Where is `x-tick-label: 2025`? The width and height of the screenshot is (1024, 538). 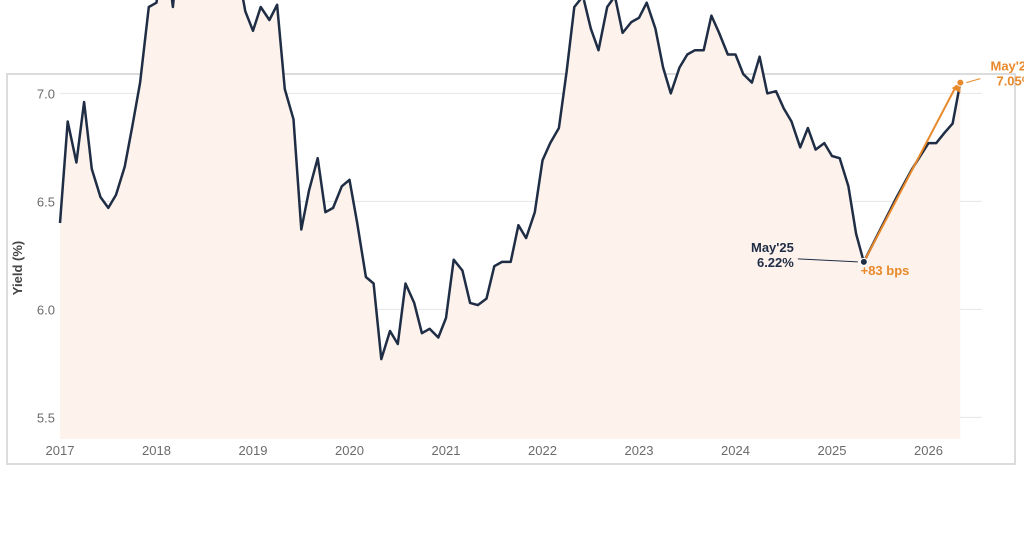 x-tick-label: 2025 is located at coordinates (832, 450).